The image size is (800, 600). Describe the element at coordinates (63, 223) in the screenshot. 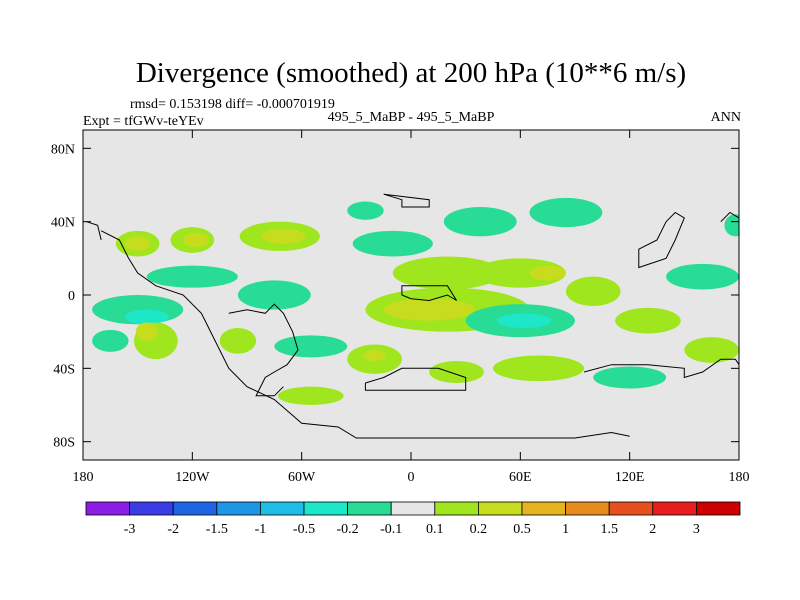

I see `y-tick-label: 40N` at that location.